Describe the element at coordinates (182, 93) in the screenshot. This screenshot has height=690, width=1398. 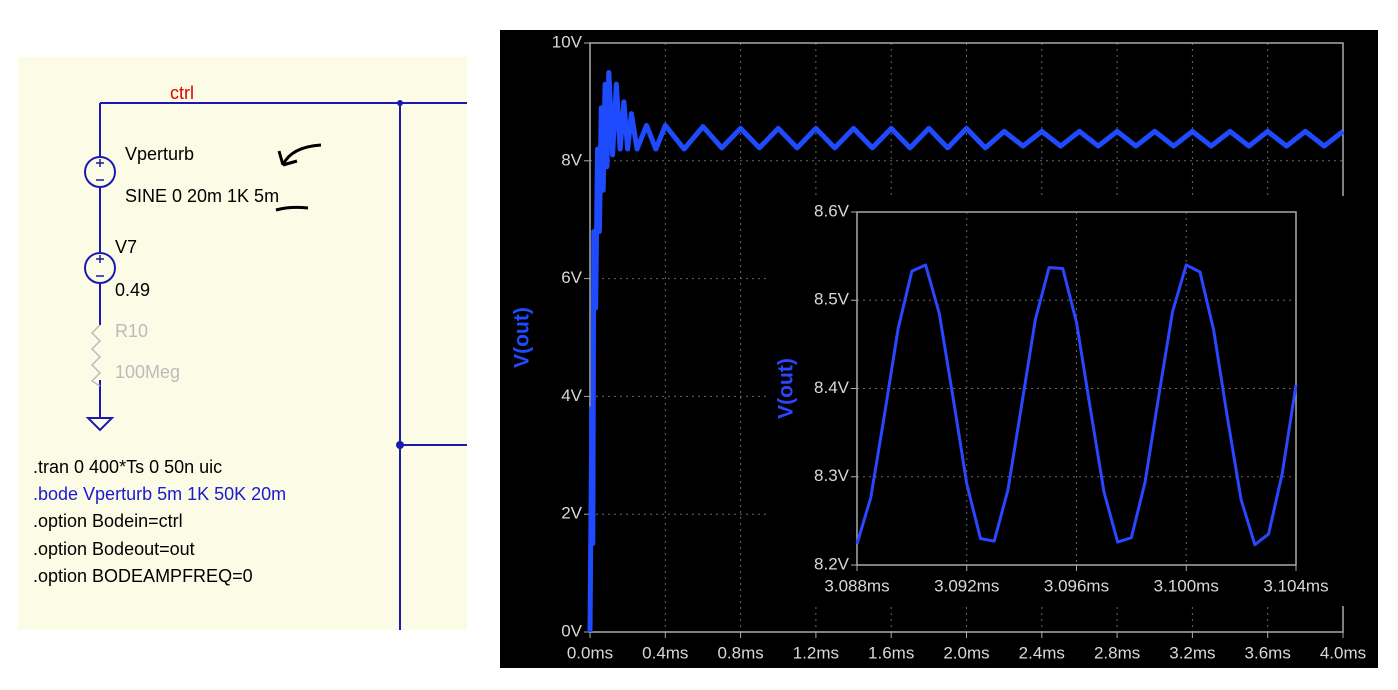
I see `net-label: ctrl` at that location.